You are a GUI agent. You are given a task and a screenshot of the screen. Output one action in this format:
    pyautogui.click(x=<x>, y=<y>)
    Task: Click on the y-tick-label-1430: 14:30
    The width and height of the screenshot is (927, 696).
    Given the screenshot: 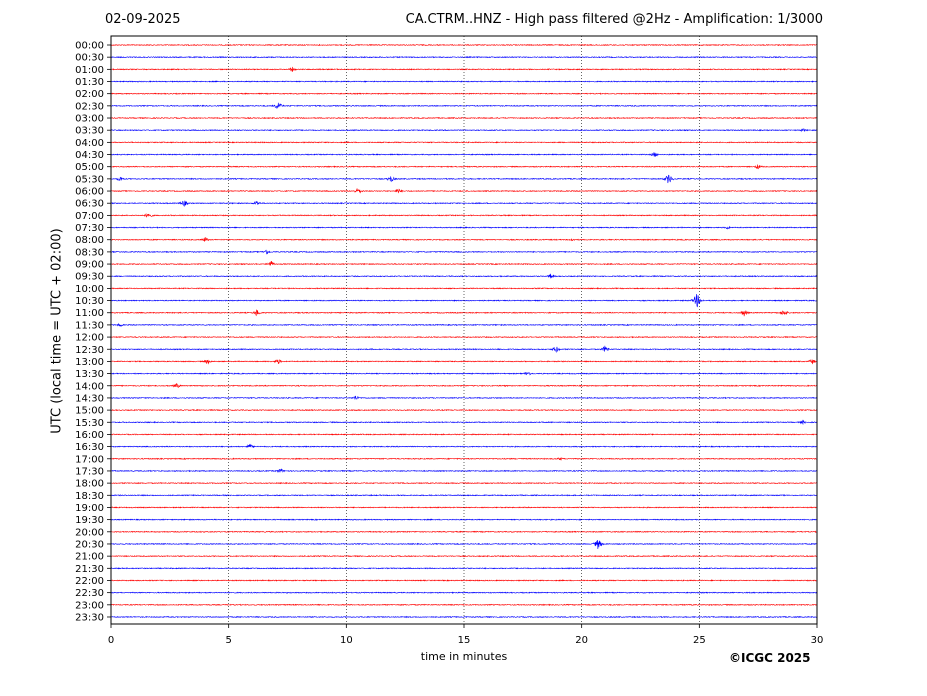 What is the action you would take?
    pyautogui.click(x=89, y=398)
    